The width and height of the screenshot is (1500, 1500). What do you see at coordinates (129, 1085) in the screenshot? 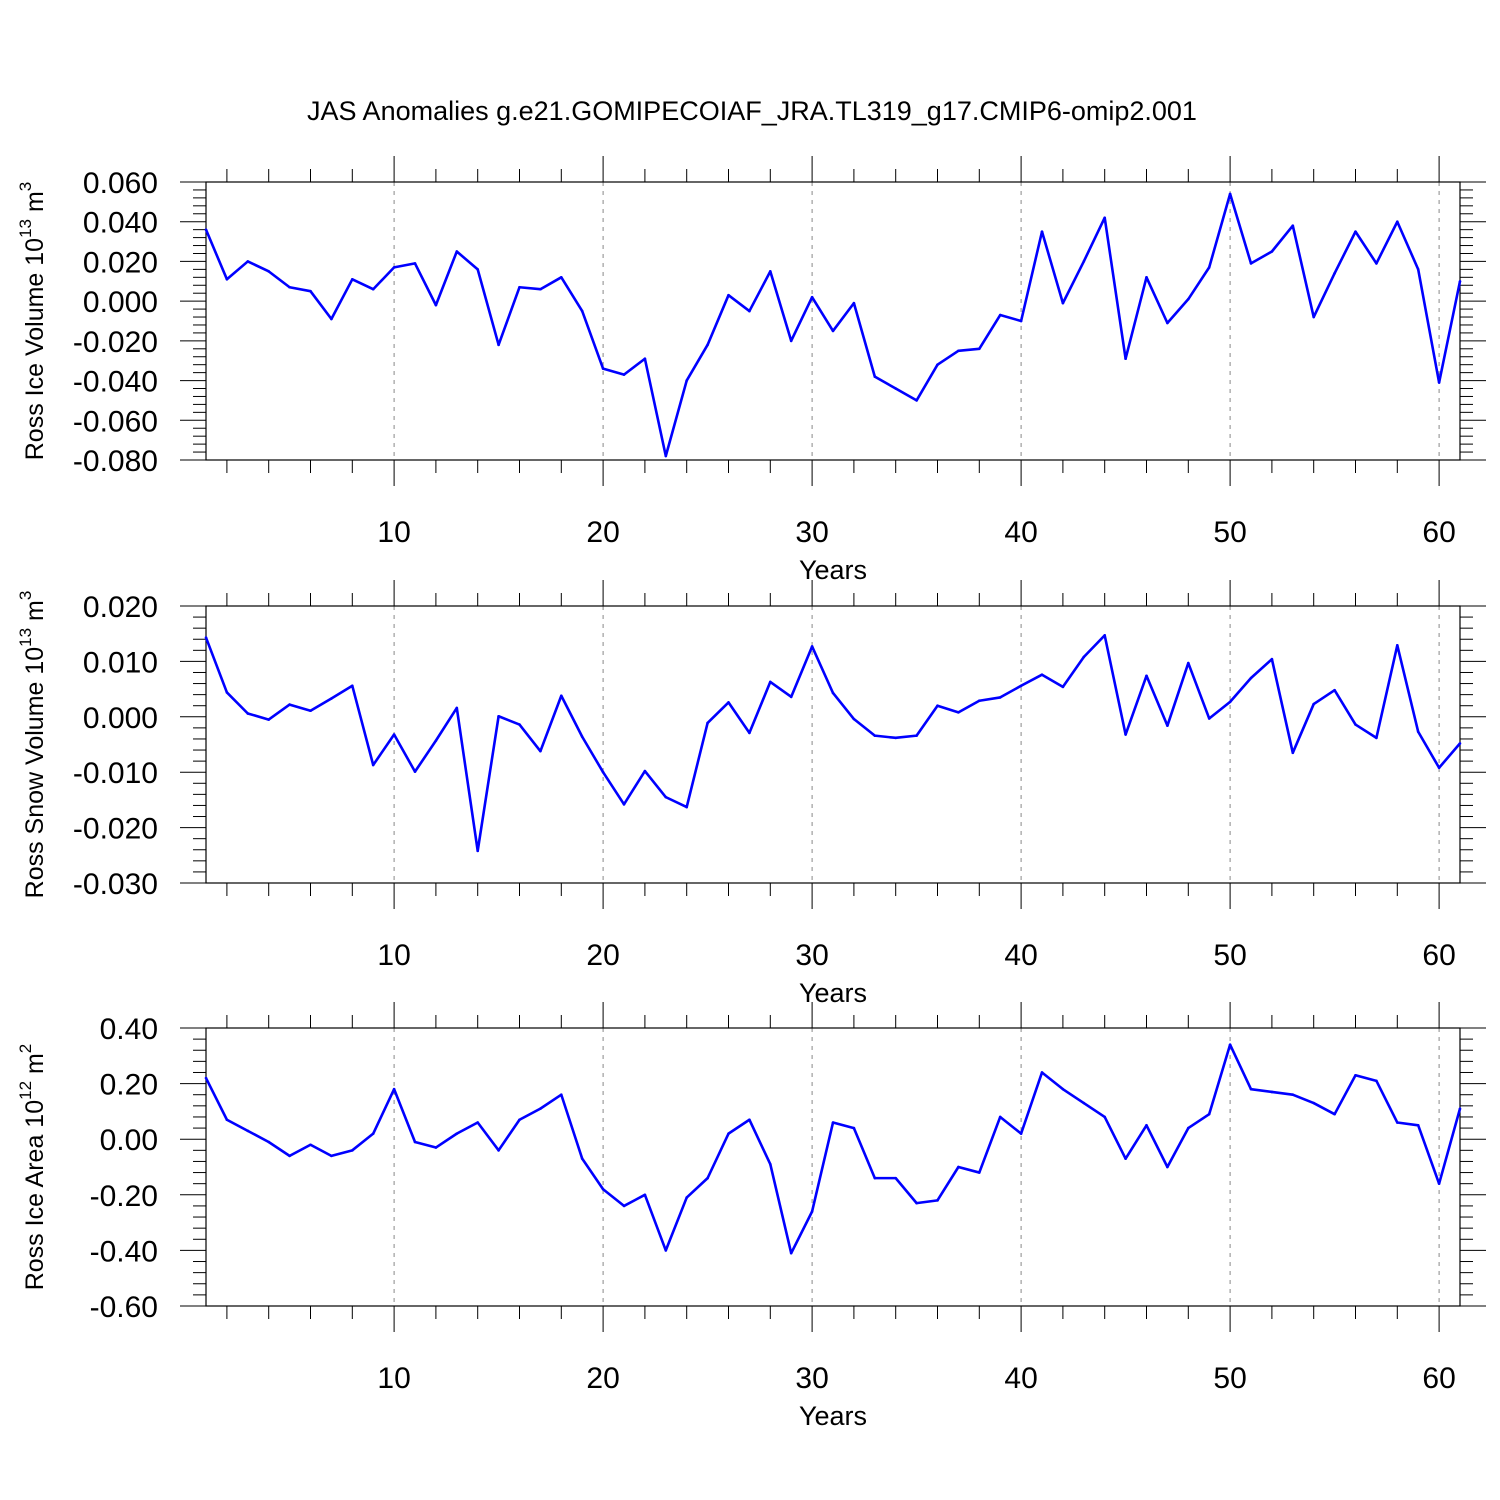
I see `y-tick-label: 0.20` at bounding box center [129, 1085].